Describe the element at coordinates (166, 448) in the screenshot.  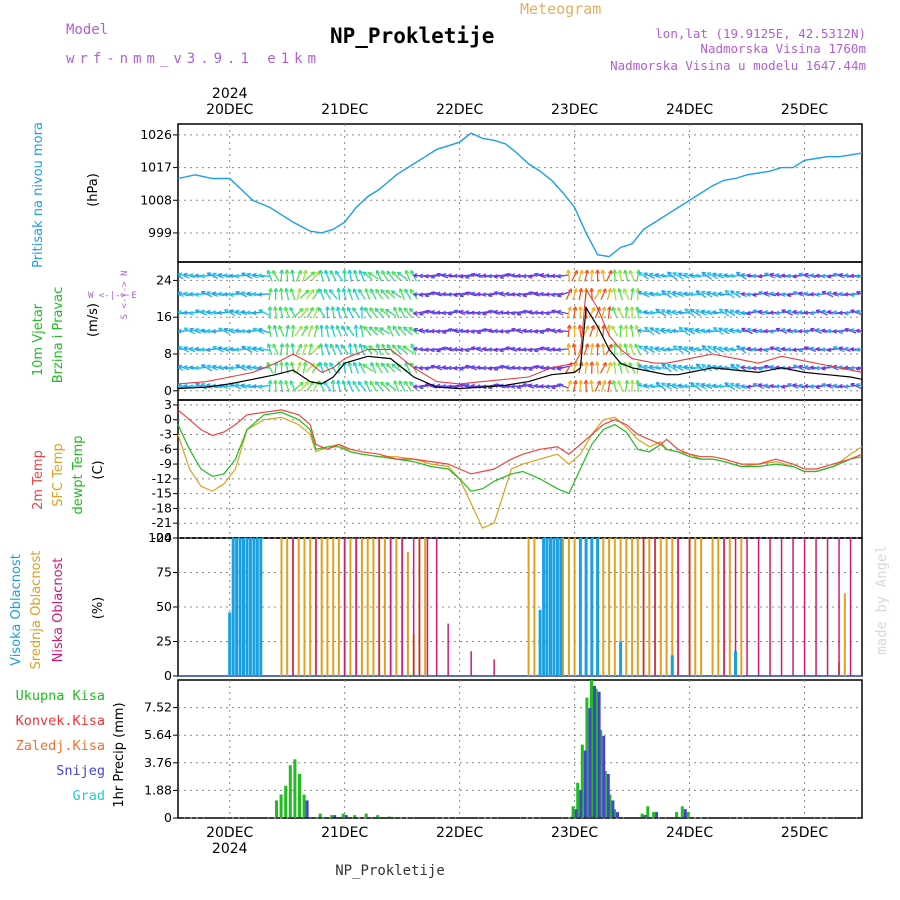
I see `y-tick-label: -6` at that location.